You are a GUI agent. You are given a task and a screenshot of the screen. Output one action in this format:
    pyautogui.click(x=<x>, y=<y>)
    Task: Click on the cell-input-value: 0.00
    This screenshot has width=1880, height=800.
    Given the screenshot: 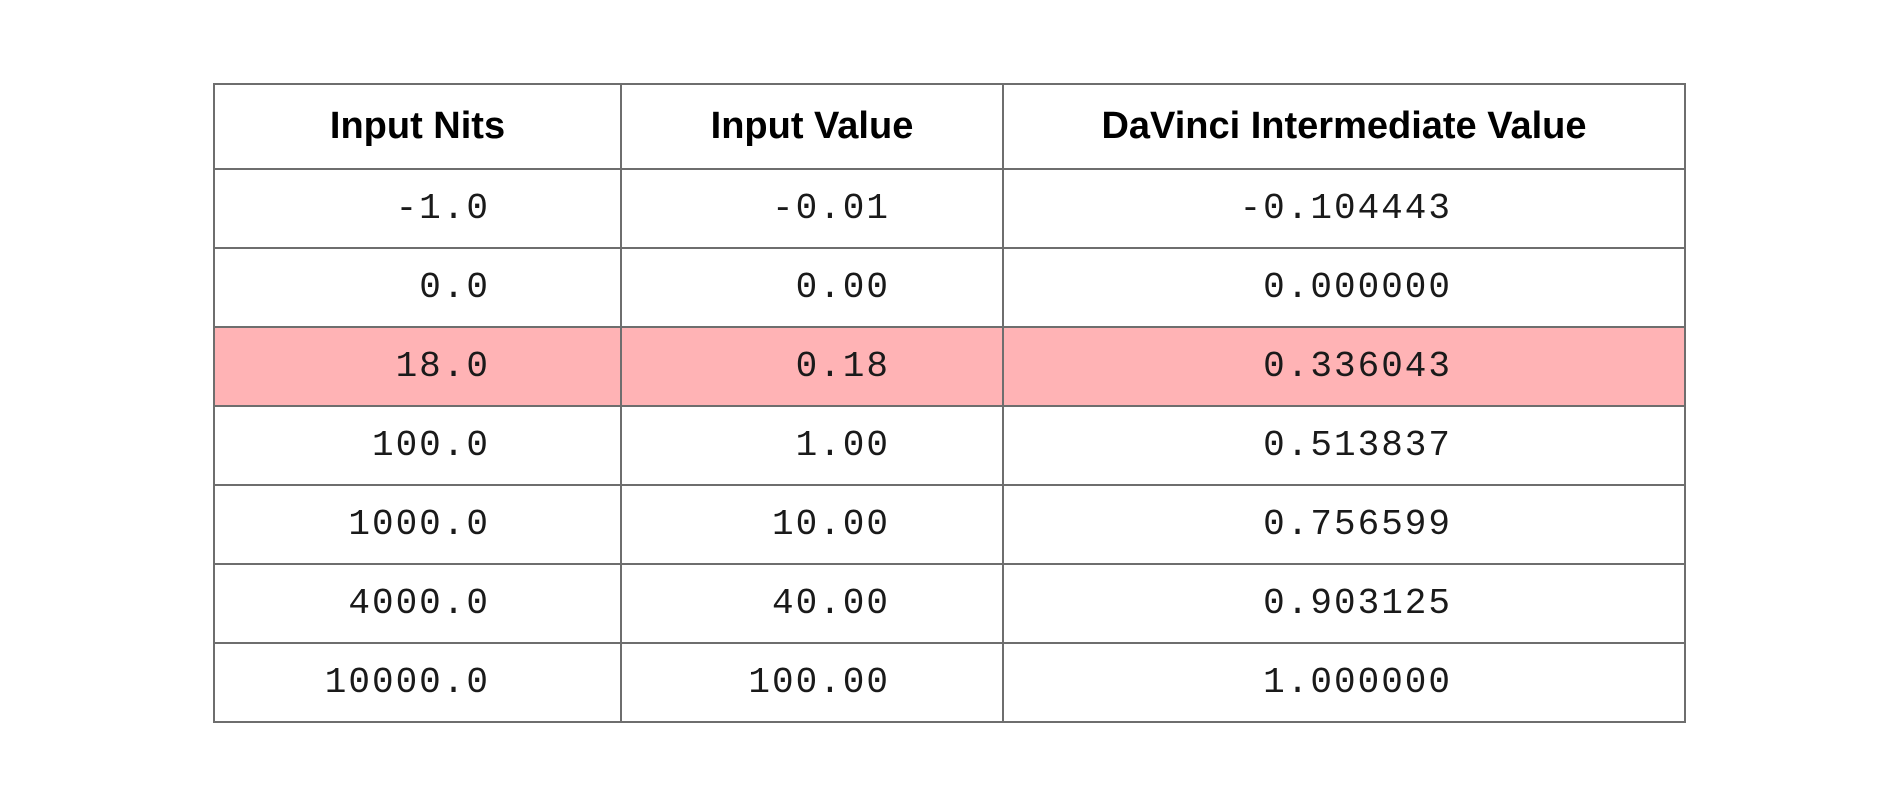 What is the action you would take?
    pyautogui.click(x=812, y=287)
    